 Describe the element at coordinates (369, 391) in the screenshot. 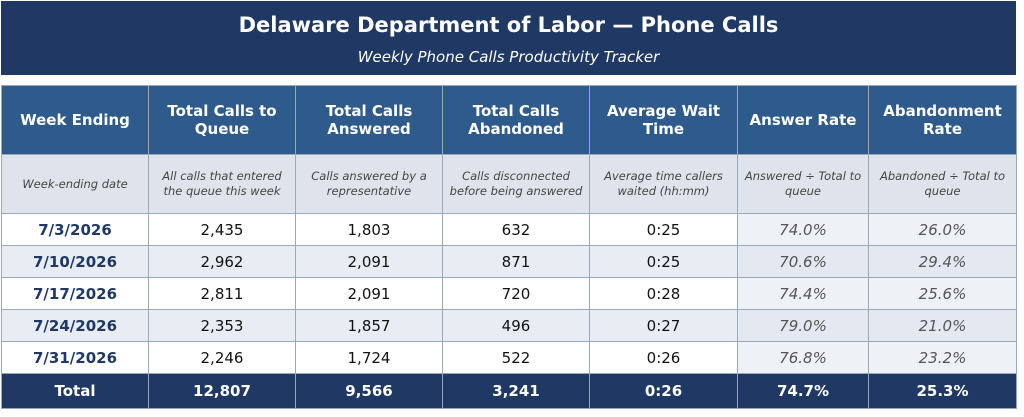

I see `total-cell: 9,566` at that location.